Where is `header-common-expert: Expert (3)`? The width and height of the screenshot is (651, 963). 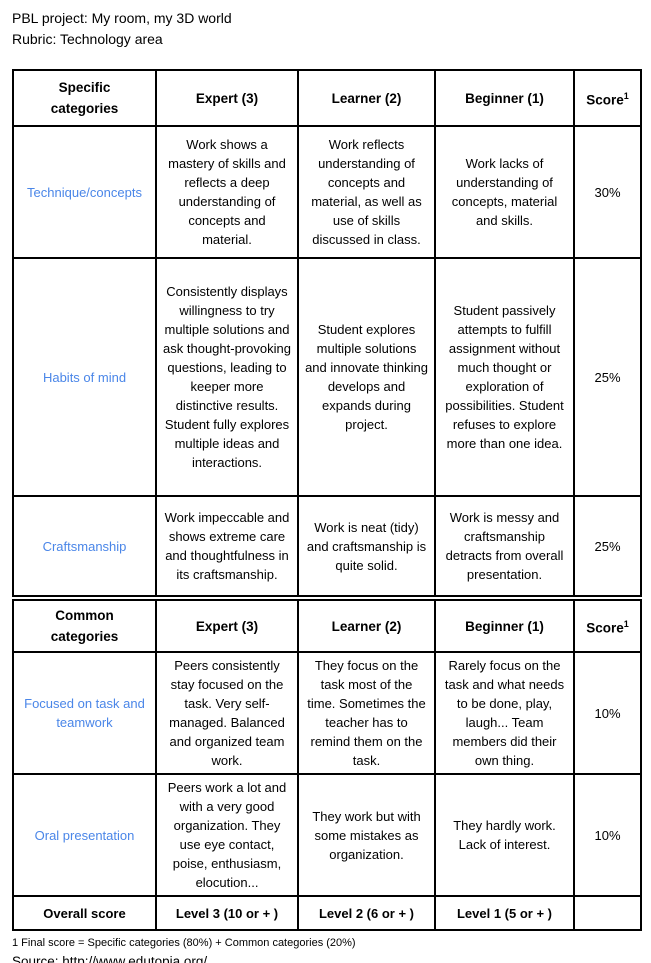
header-common-expert: Expert (3) is located at coordinates (227, 624).